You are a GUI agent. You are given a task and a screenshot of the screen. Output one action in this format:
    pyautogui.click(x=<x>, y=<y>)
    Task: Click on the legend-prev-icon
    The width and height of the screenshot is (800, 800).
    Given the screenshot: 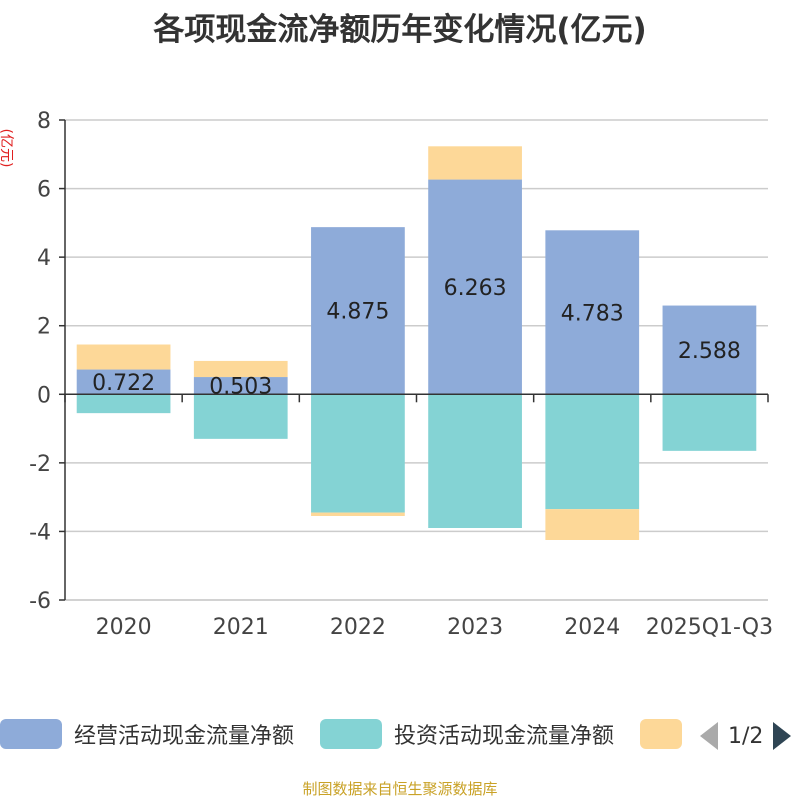 What is the action you would take?
    pyautogui.click(x=709, y=736)
    